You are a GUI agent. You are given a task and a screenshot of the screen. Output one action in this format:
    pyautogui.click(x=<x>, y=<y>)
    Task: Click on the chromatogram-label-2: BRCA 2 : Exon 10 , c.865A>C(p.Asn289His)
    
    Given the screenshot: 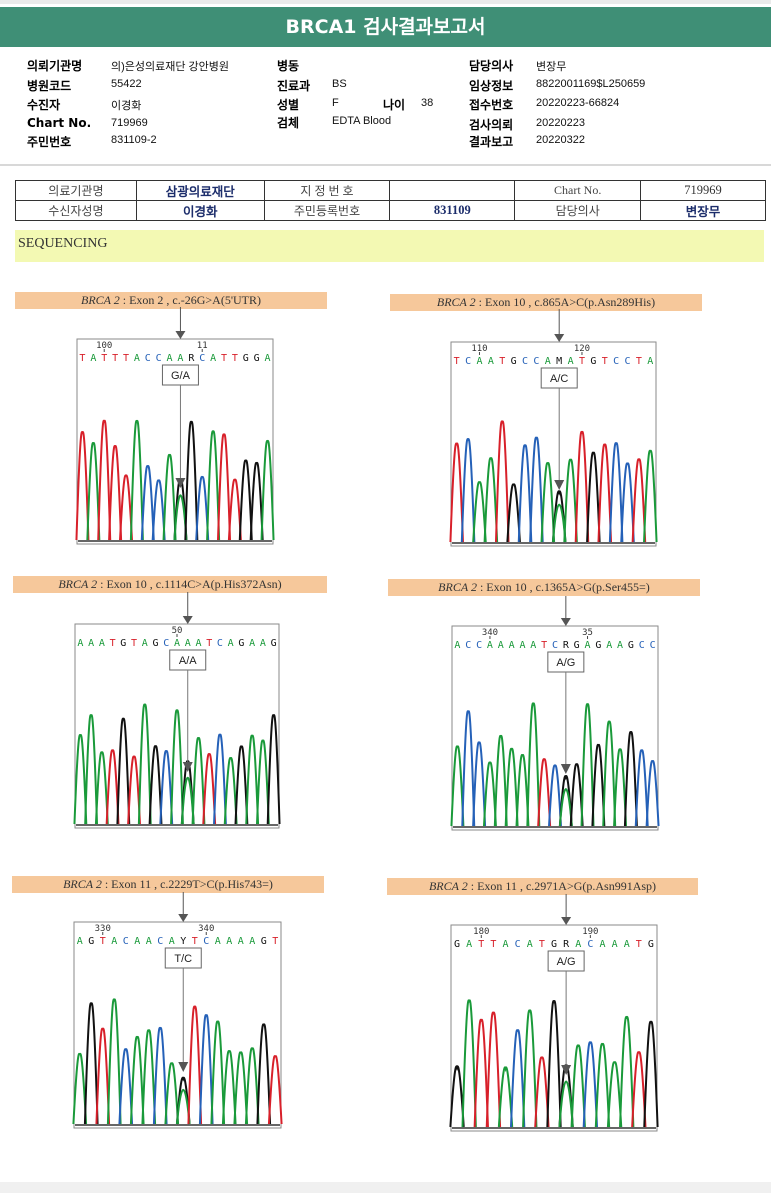 What is the action you would take?
    pyautogui.click(x=546, y=302)
    